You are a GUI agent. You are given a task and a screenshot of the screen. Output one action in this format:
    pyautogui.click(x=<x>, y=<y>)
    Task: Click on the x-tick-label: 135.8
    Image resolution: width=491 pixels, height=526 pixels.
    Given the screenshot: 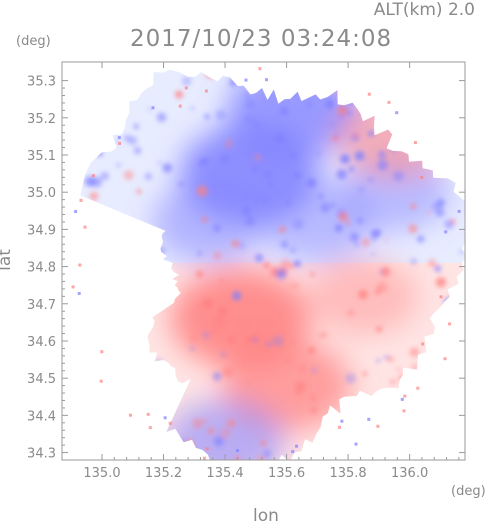 What is the action you would take?
    pyautogui.click(x=347, y=473)
    